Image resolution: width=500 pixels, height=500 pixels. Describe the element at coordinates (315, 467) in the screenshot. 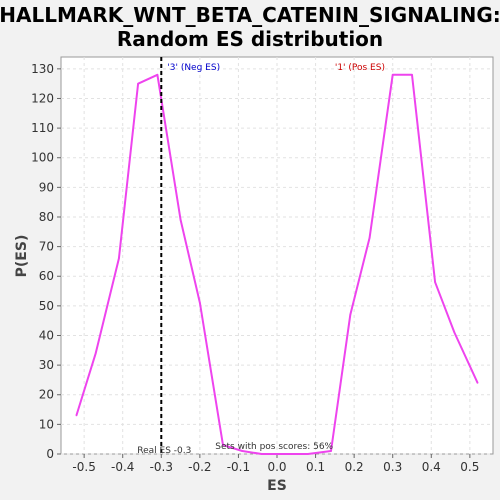

I see `x-tick-label: 0.1` at that location.